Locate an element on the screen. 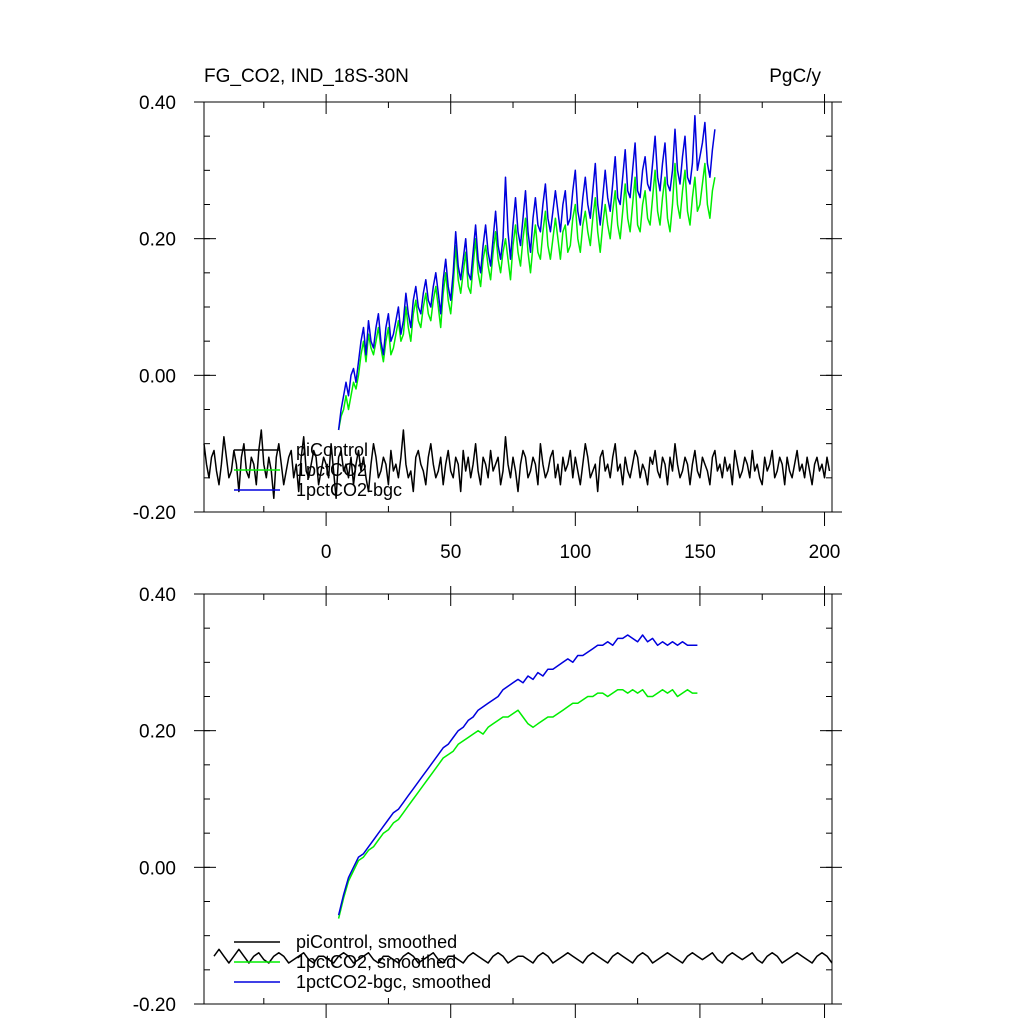 The image size is (1024, 1024). raw-panel-y-tick-labels: -0.20 0.00 0.20 0.40 is located at coordinates (154, 308).